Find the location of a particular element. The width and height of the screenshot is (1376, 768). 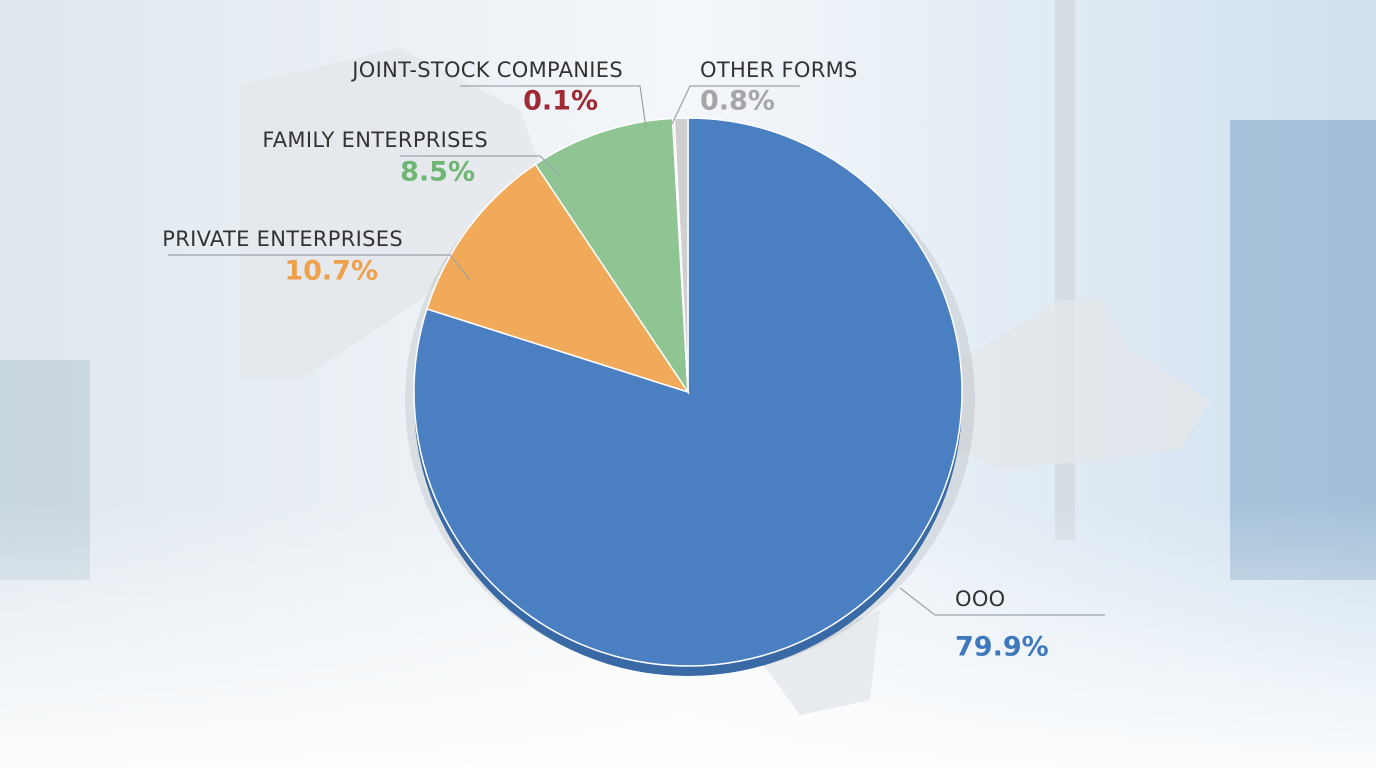

value-label: 0.8% is located at coordinates (737, 101).